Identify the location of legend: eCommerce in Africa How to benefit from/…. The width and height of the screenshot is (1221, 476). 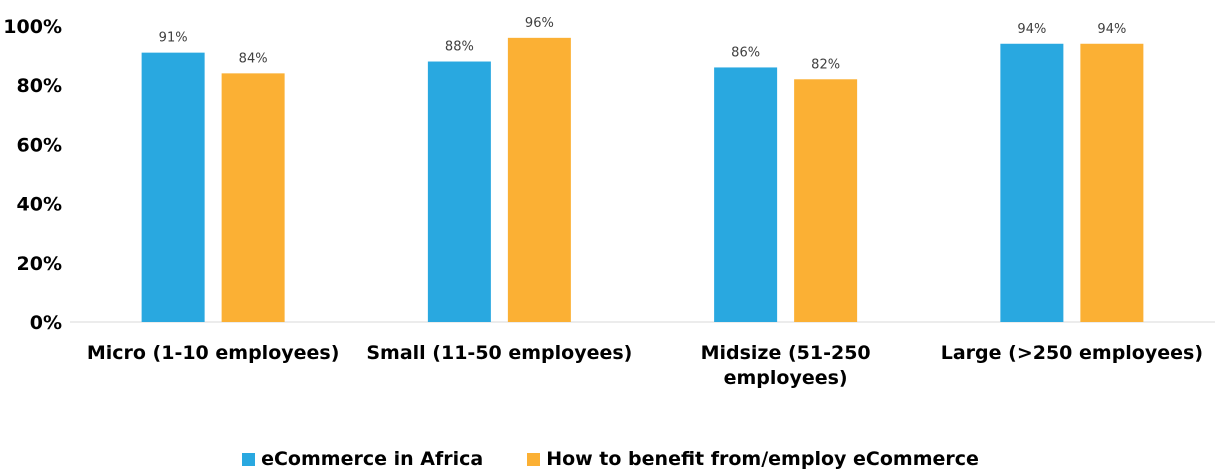
(610, 459).